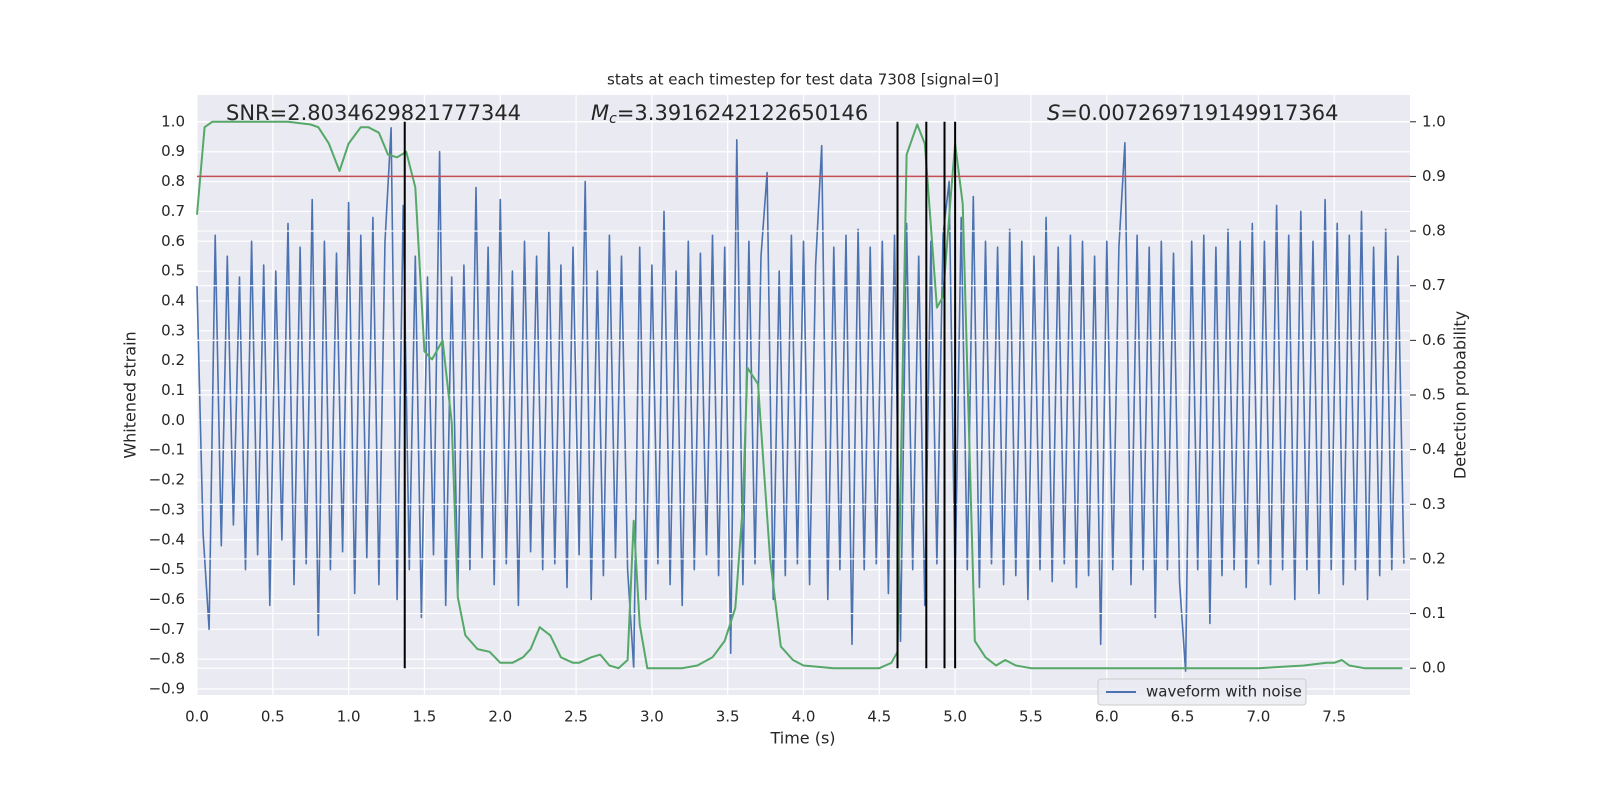  Describe the element at coordinates (167, 450) in the screenshot. I see `y-tick-label: −0.1` at that location.